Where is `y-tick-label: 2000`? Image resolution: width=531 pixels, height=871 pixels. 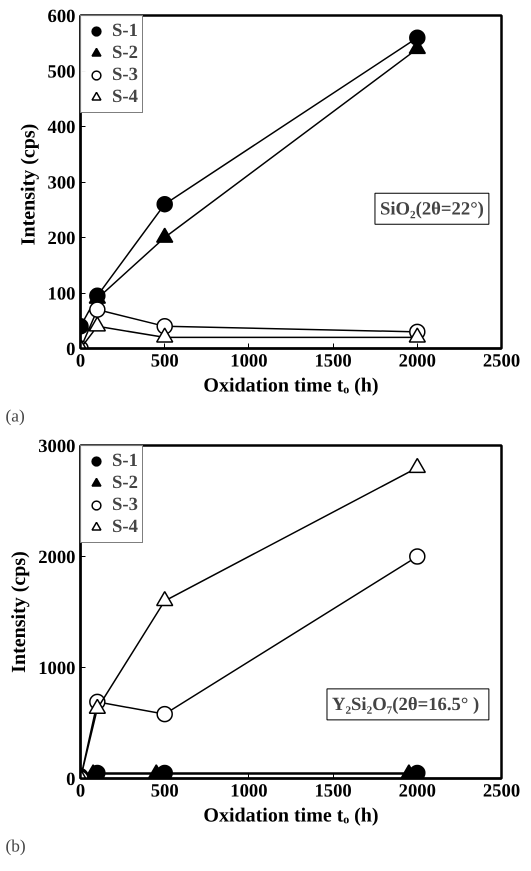 y-tick-label: 2000 is located at coordinates (57, 557).